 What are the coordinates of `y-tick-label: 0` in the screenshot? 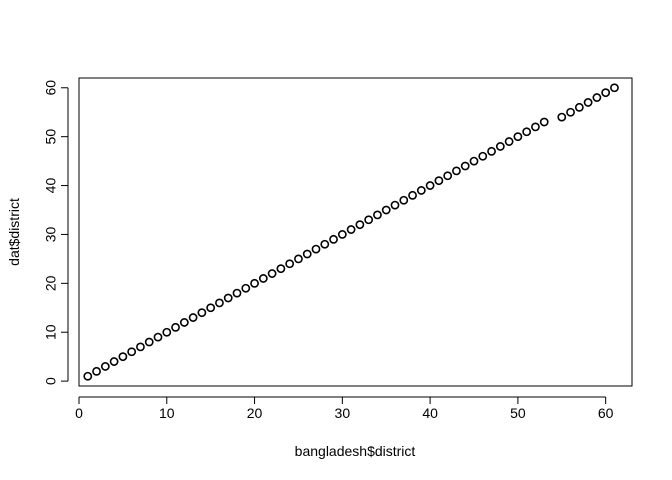 It's located at (51, 381).